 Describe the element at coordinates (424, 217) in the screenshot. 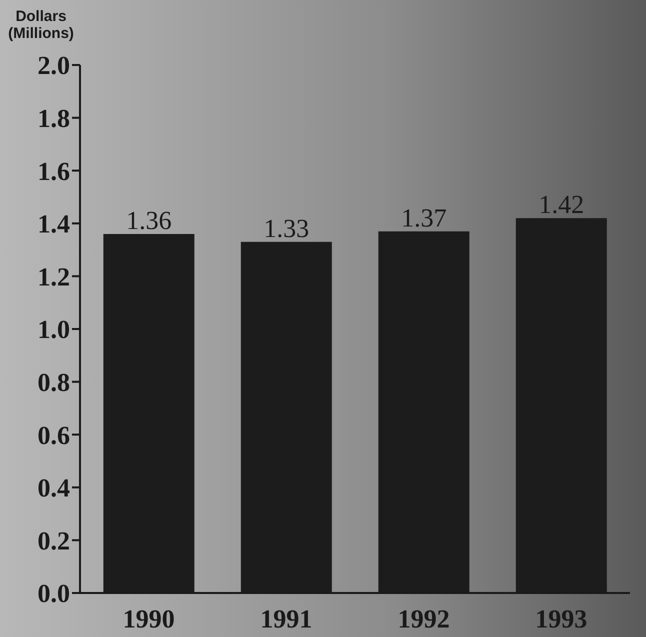

I see `data-label: 1.37` at that location.